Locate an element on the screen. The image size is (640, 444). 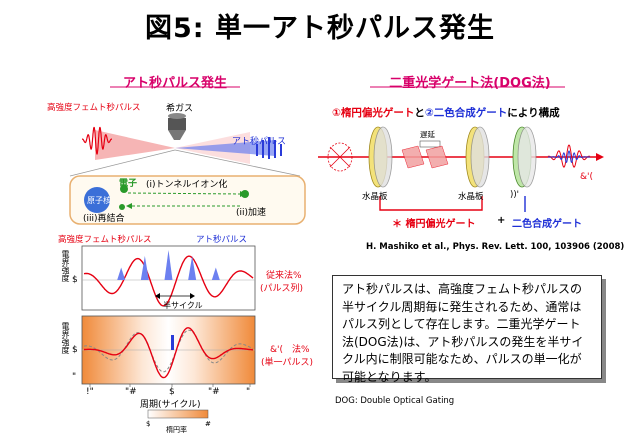
heading-tail: により構成 is located at coordinates (533, 113).